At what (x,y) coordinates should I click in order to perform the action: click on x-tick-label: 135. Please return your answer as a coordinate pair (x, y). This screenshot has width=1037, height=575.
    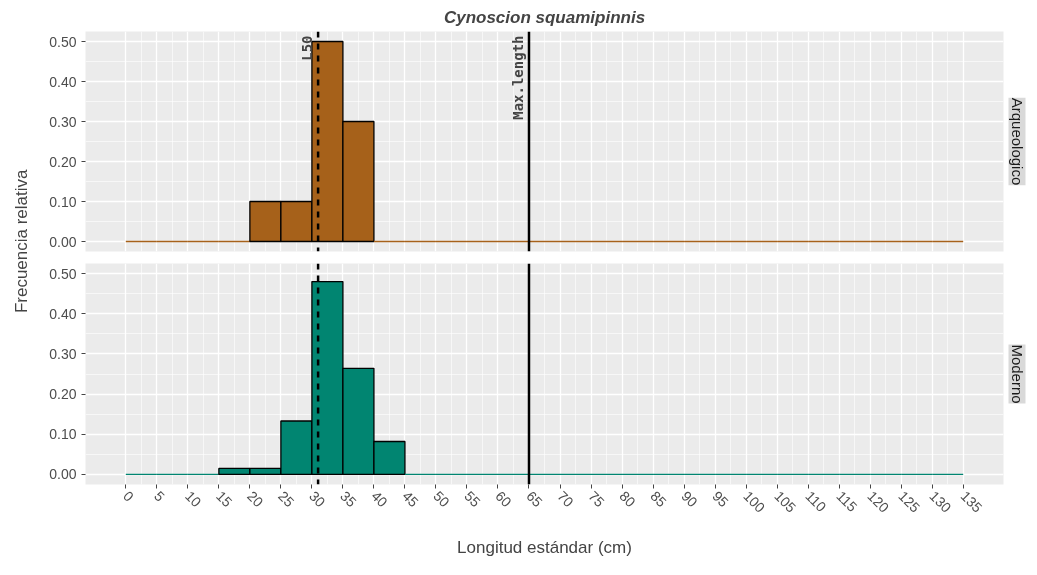
    Looking at the image, I should click on (971, 501).